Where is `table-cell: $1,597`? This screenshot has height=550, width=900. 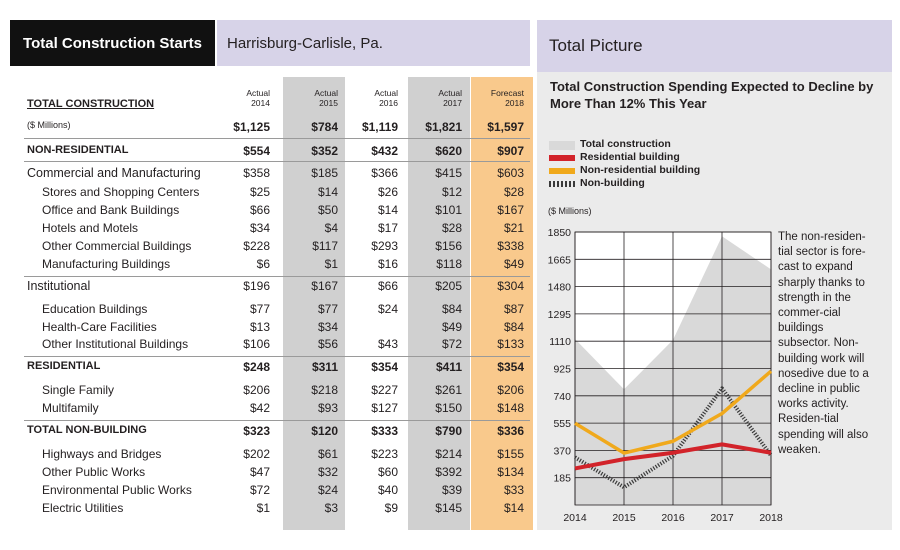
table-cell: $1,597 is located at coordinates (505, 127).